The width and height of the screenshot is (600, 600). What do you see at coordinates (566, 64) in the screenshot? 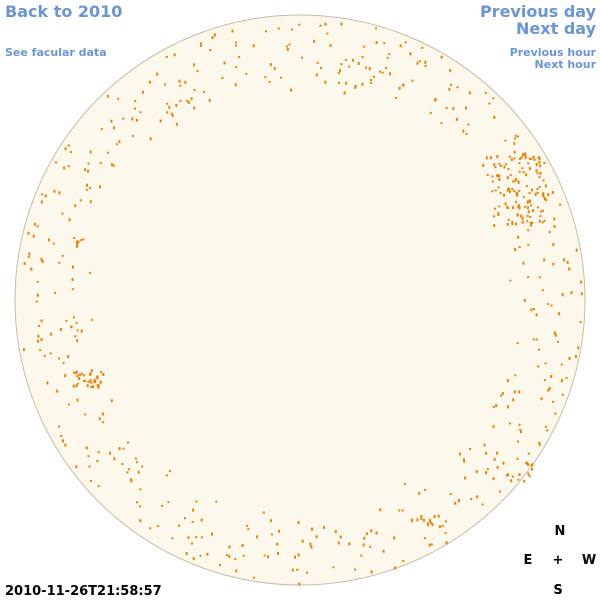
I see `next-hour-link: Next hour` at bounding box center [566, 64].